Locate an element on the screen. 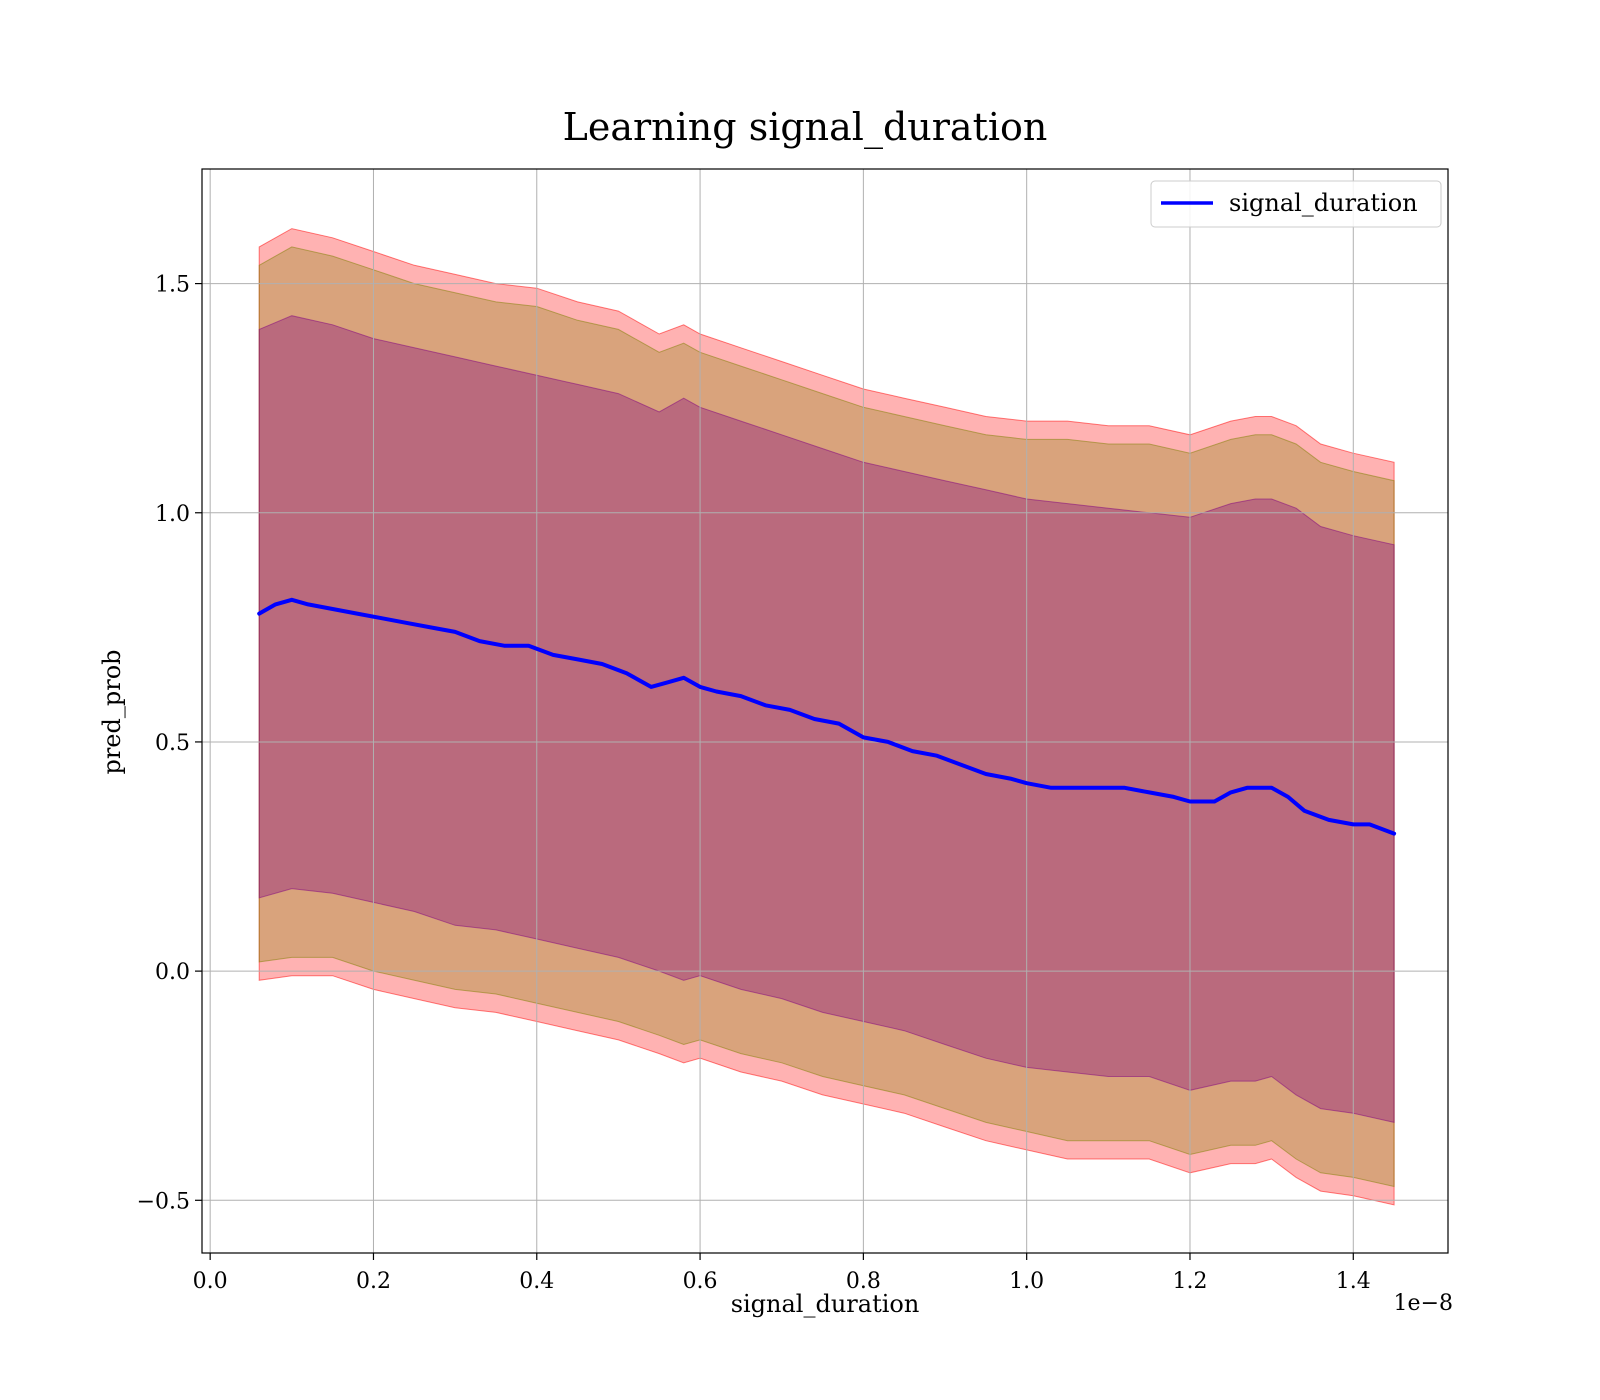 This screenshot has width=1600, height=1400. x-tick-label: 0.6 is located at coordinates (700, 1281).